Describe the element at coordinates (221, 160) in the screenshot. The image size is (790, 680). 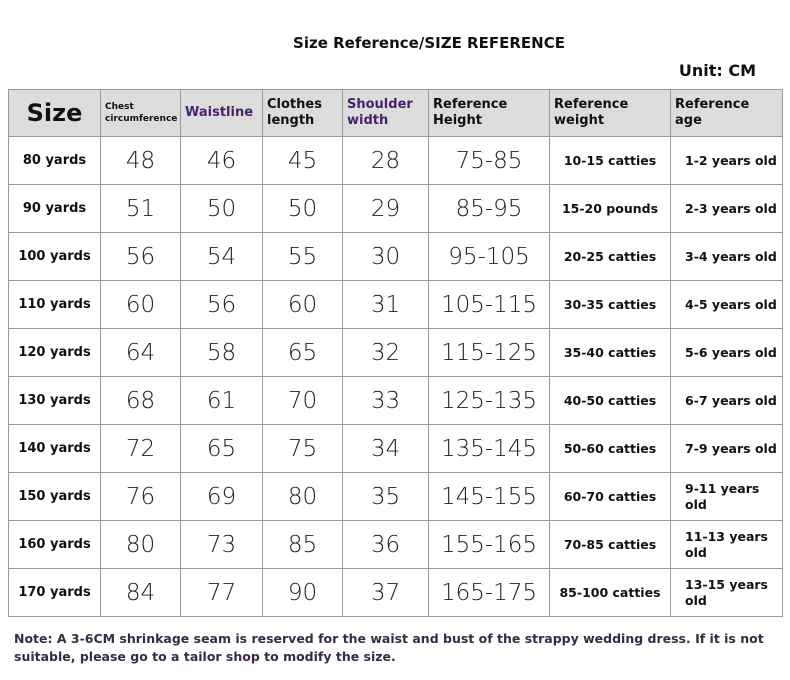
I see `table-cell: 46` at that location.